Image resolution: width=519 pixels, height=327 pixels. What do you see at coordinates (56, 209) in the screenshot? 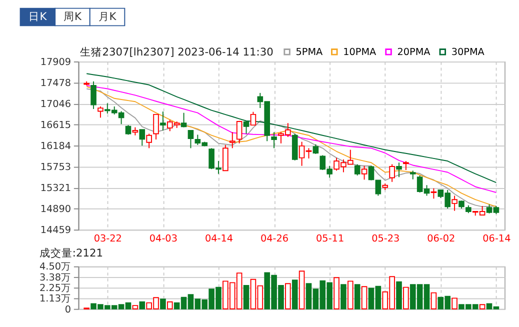
I see `y-tick-label: 14890` at bounding box center [56, 209].